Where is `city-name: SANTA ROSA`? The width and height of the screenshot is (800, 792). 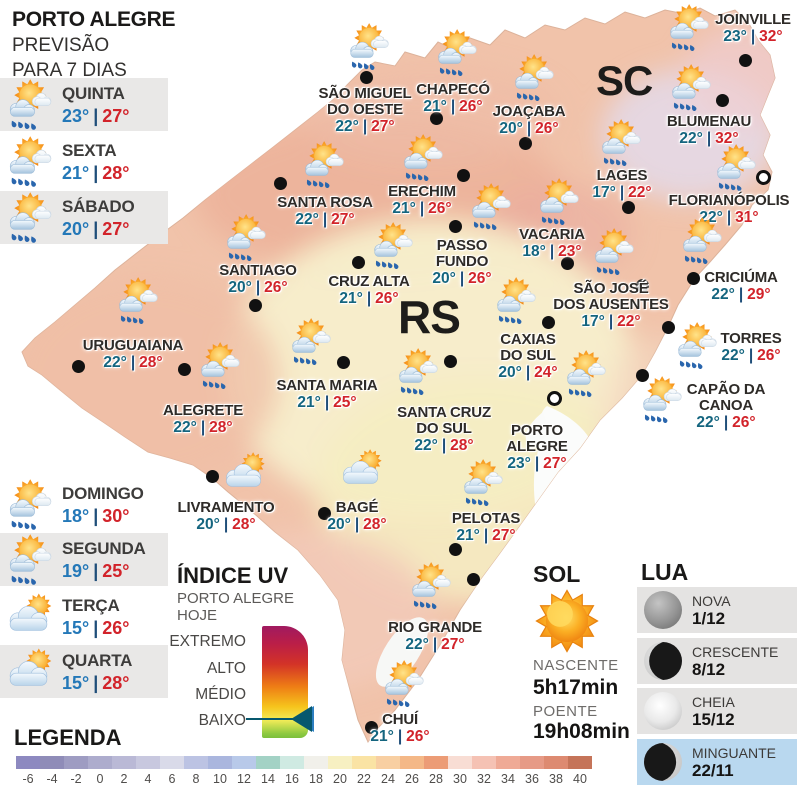
city-name: SANTA ROSA is located at coordinates (325, 202).